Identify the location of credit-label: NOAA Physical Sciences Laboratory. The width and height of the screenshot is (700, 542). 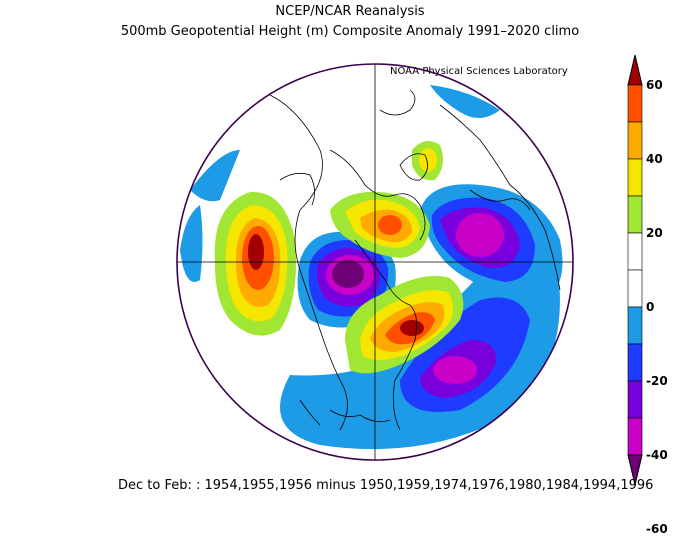
(479, 71).